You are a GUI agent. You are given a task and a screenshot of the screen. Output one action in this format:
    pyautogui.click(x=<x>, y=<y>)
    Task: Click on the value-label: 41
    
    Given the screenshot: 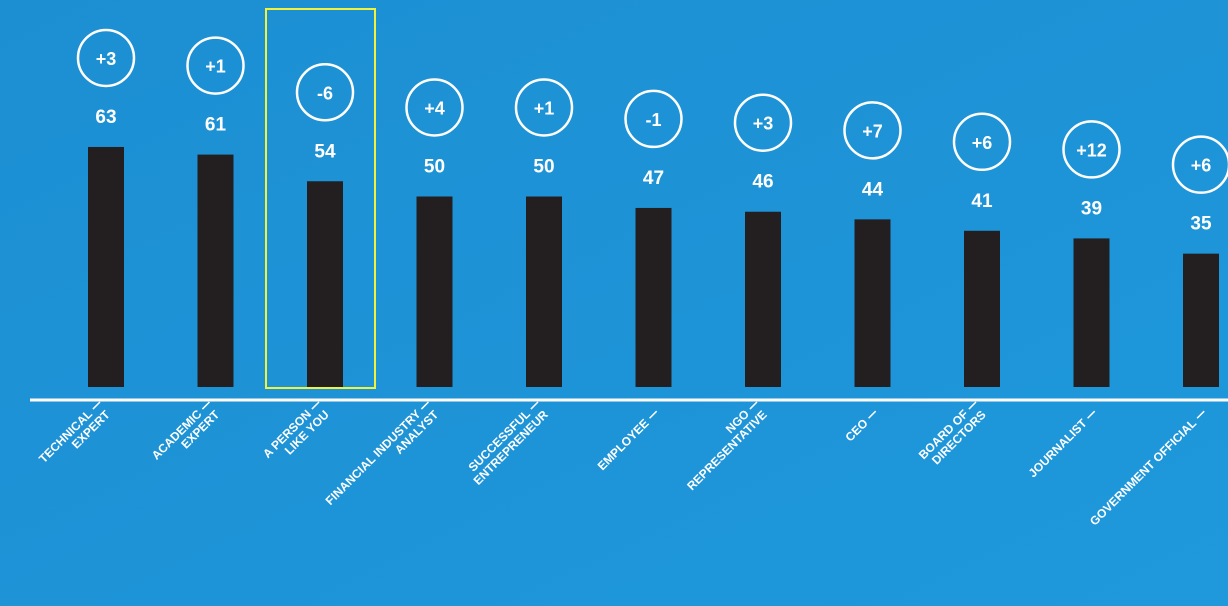 What is the action you would take?
    pyautogui.click(x=982, y=201)
    